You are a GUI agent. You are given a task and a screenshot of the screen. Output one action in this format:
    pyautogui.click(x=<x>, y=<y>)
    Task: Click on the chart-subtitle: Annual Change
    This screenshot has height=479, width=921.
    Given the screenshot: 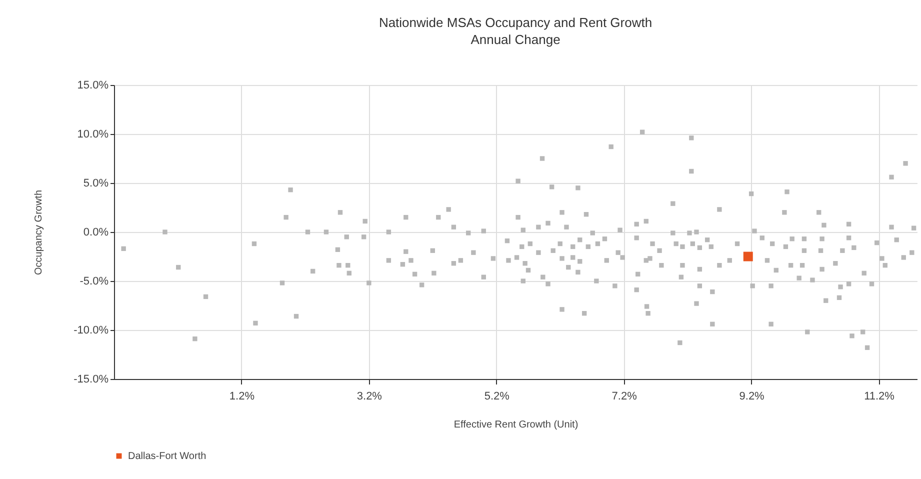 What is the action you would take?
    pyautogui.click(x=515, y=39)
    